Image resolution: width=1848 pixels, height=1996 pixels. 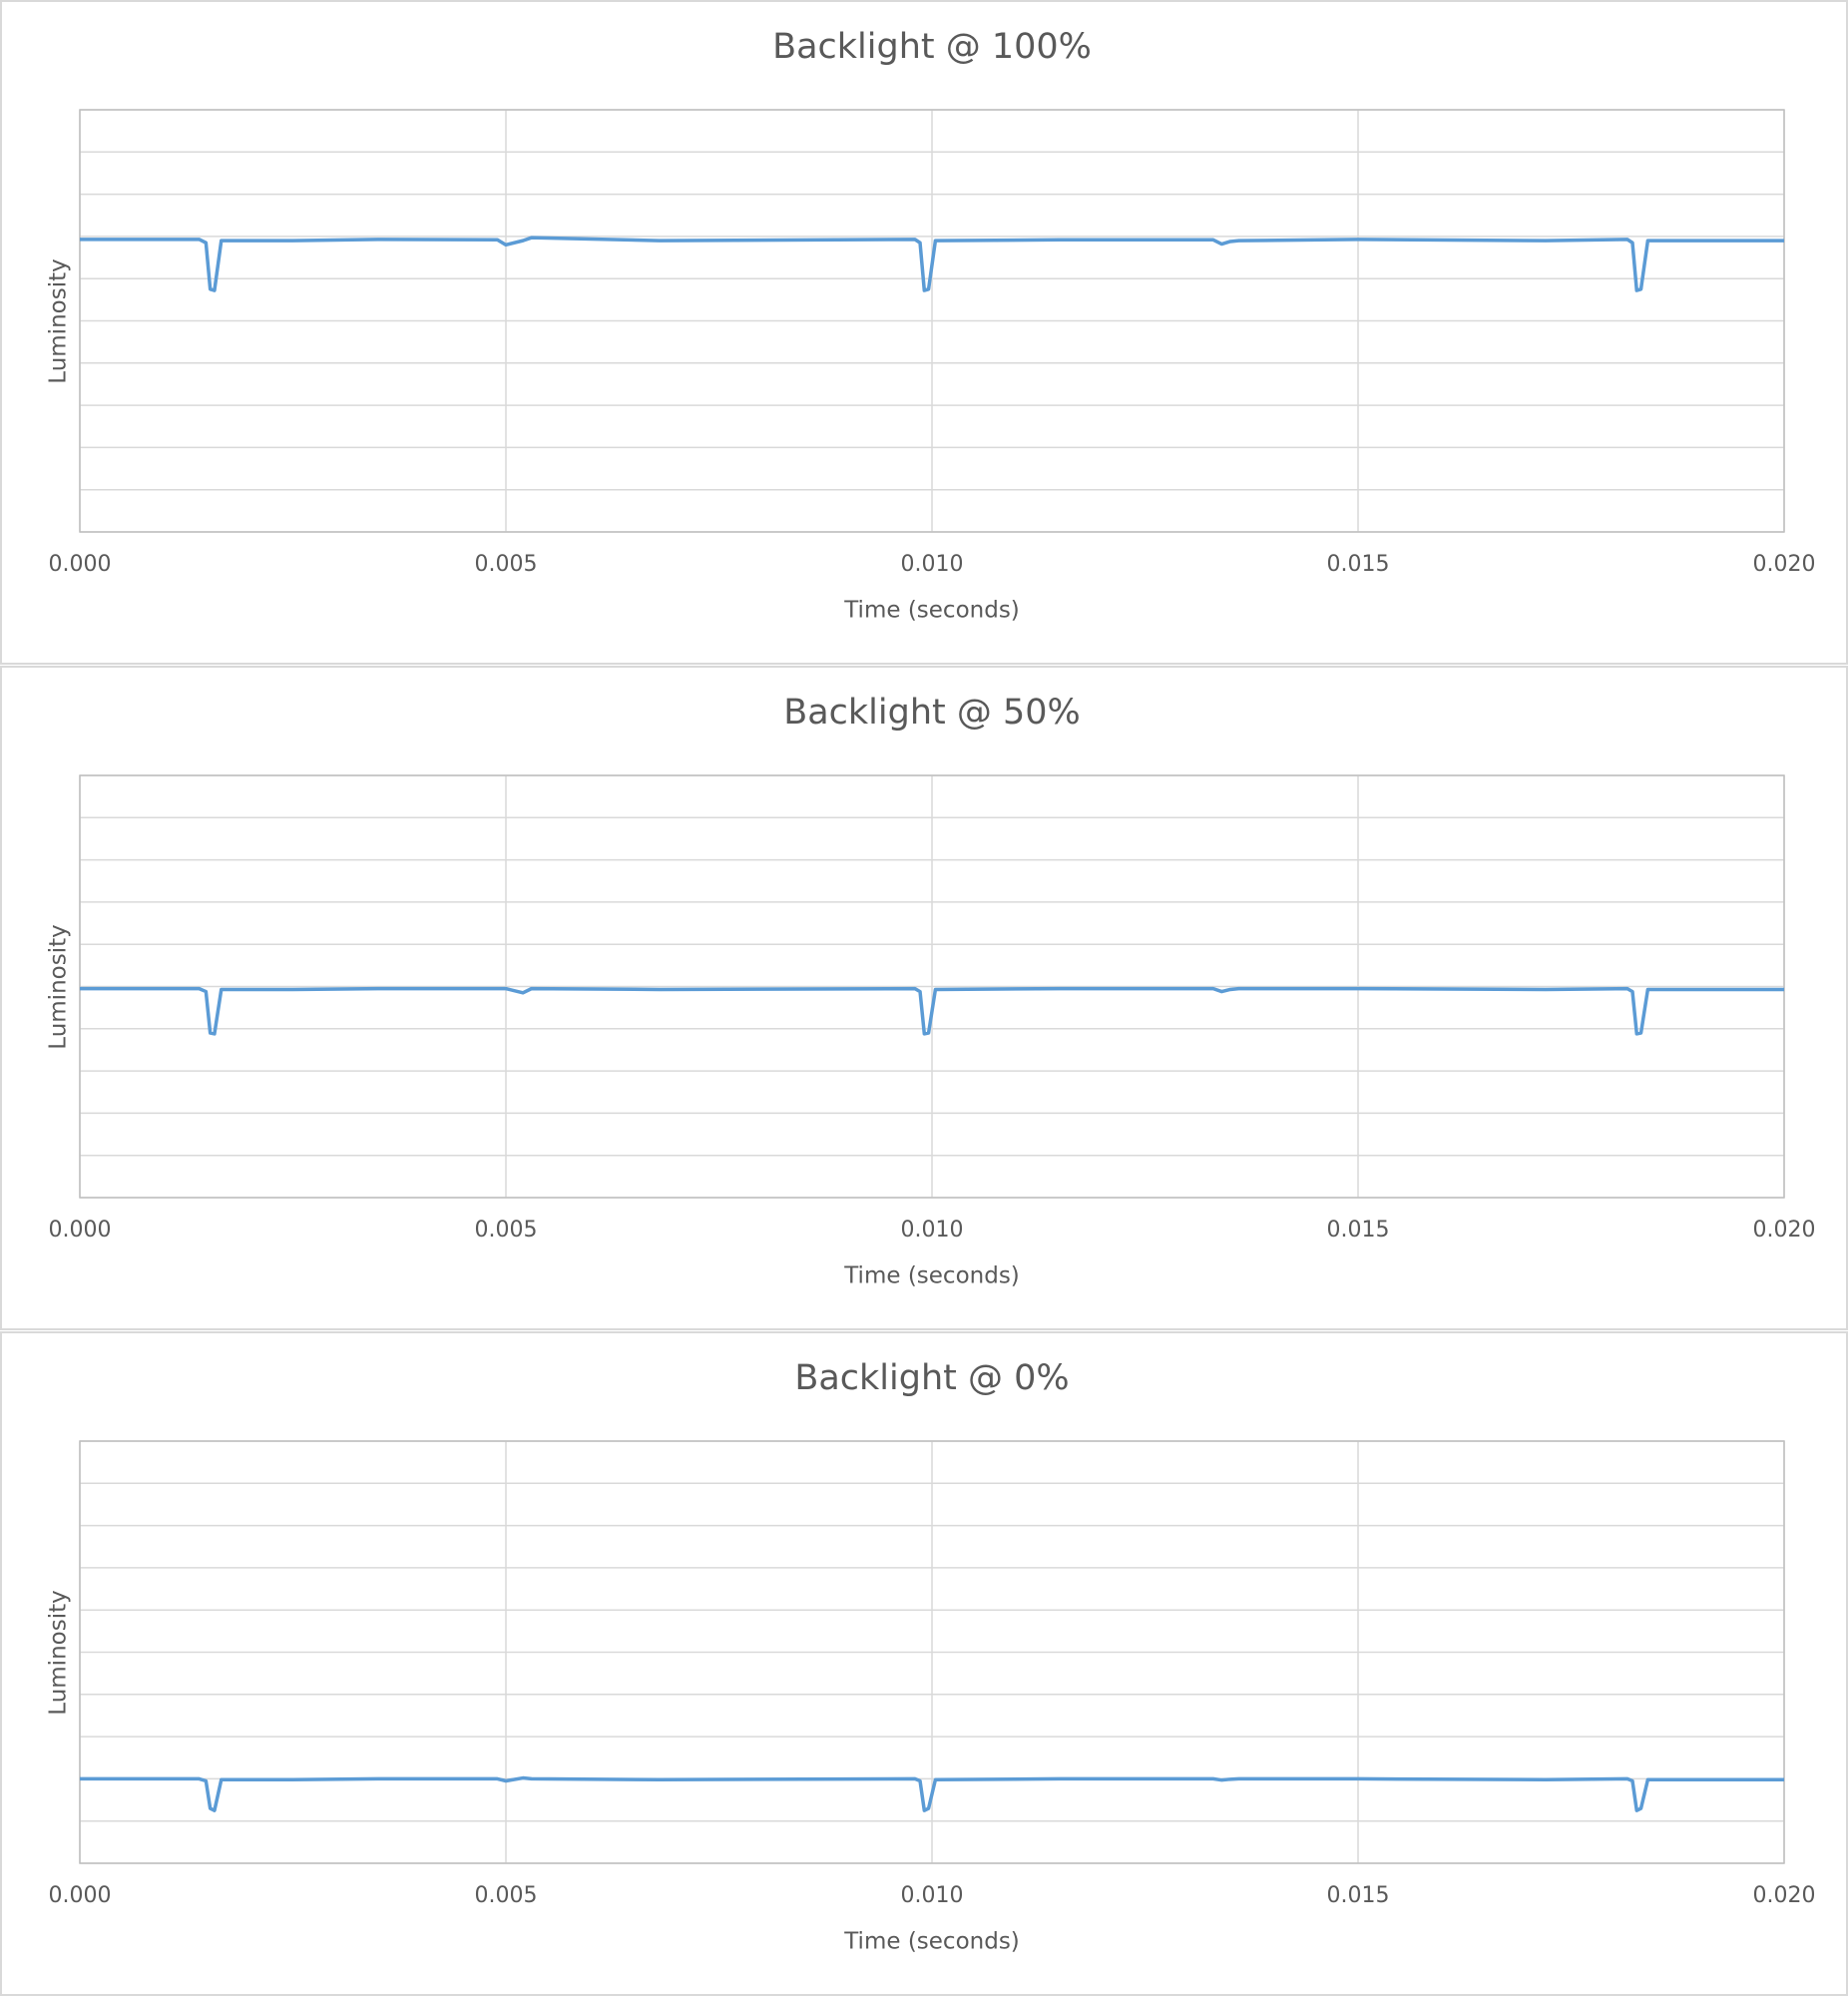 I want to click on chart-title: Backlight @ 100%, so click(x=932, y=47).